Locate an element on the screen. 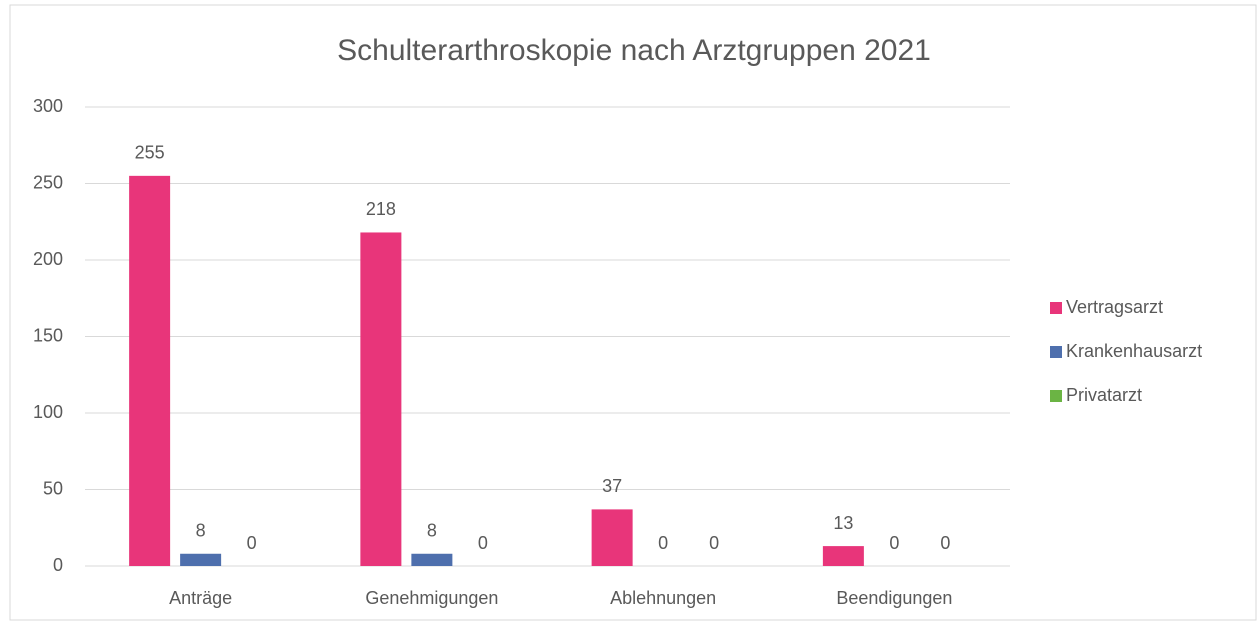 The width and height of the screenshot is (1257, 621). y-tick-label: 300 is located at coordinates (48, 106).